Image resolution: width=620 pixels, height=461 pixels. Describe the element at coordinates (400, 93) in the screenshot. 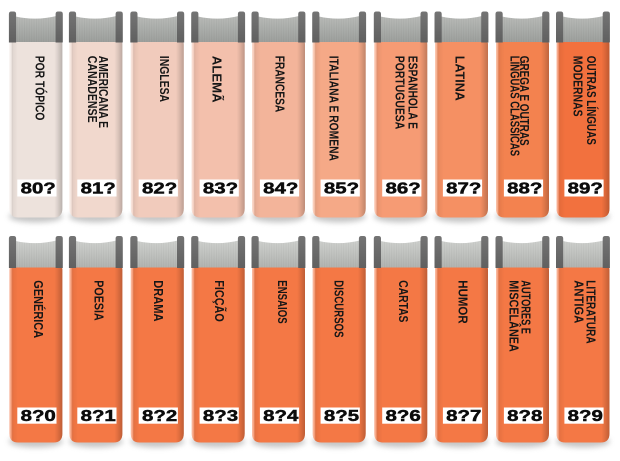

I see `svg-text: PORTUGUESA` at that location.